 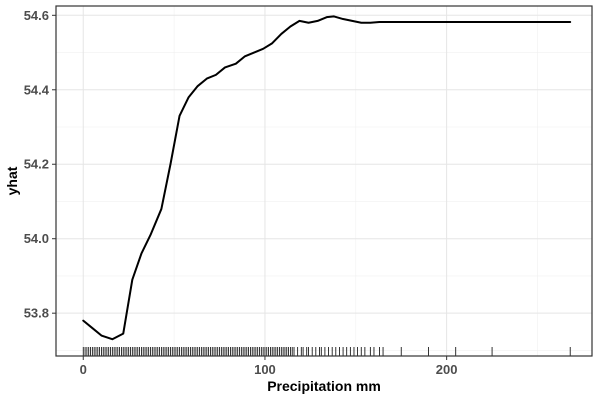 I want to click on x-tick-label: 200, so click(x=447, y=369).